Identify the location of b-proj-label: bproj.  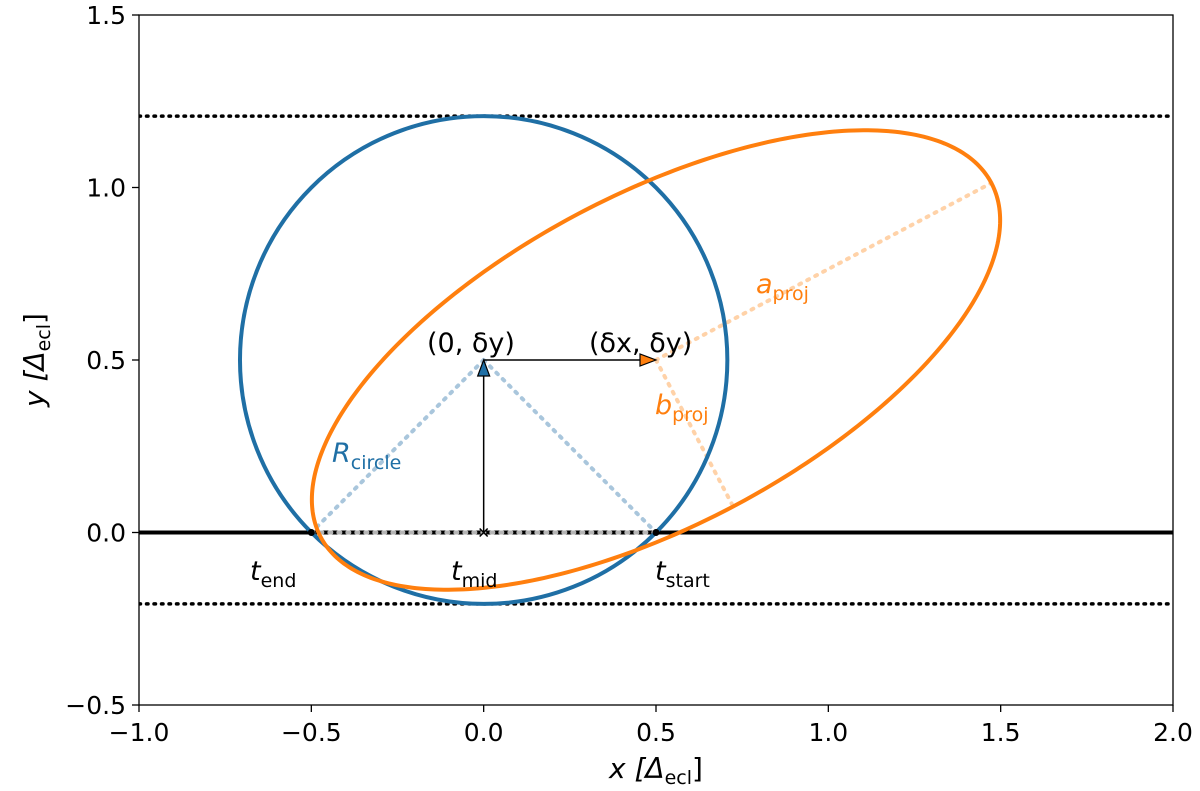
(682, 408).